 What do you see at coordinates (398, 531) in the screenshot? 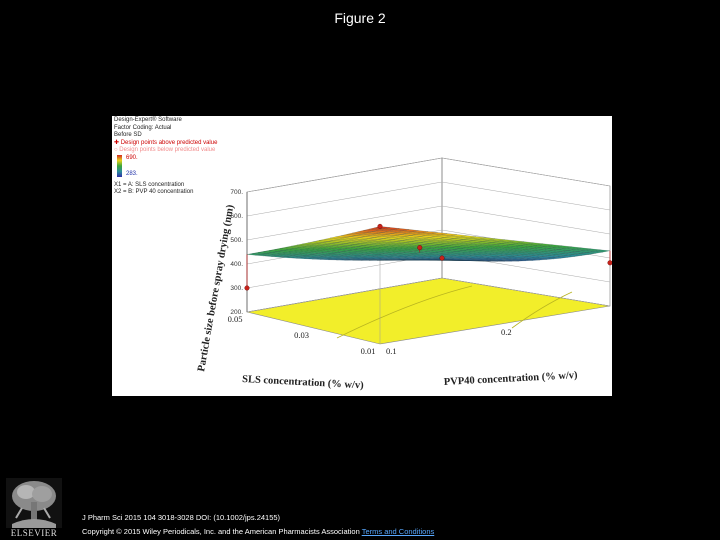
I see `terms-link: Terms and Conditions` at bounding box center [398, 531].